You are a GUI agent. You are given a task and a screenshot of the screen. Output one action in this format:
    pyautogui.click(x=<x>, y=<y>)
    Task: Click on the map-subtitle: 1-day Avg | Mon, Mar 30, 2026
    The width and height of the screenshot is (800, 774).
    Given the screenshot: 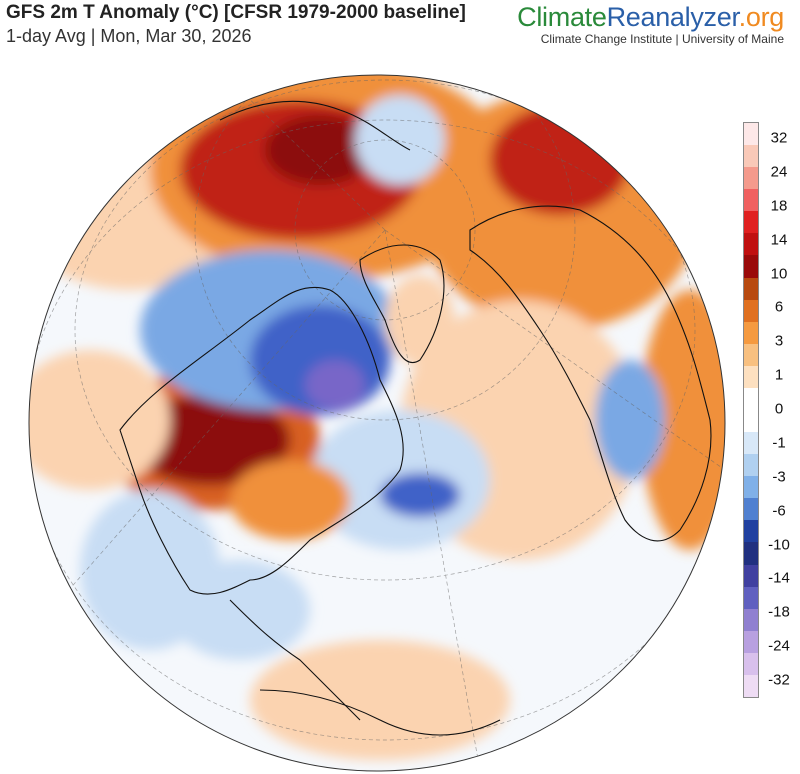 What is the action you would take?
    pyautogui.click(x=129, y=36)
    